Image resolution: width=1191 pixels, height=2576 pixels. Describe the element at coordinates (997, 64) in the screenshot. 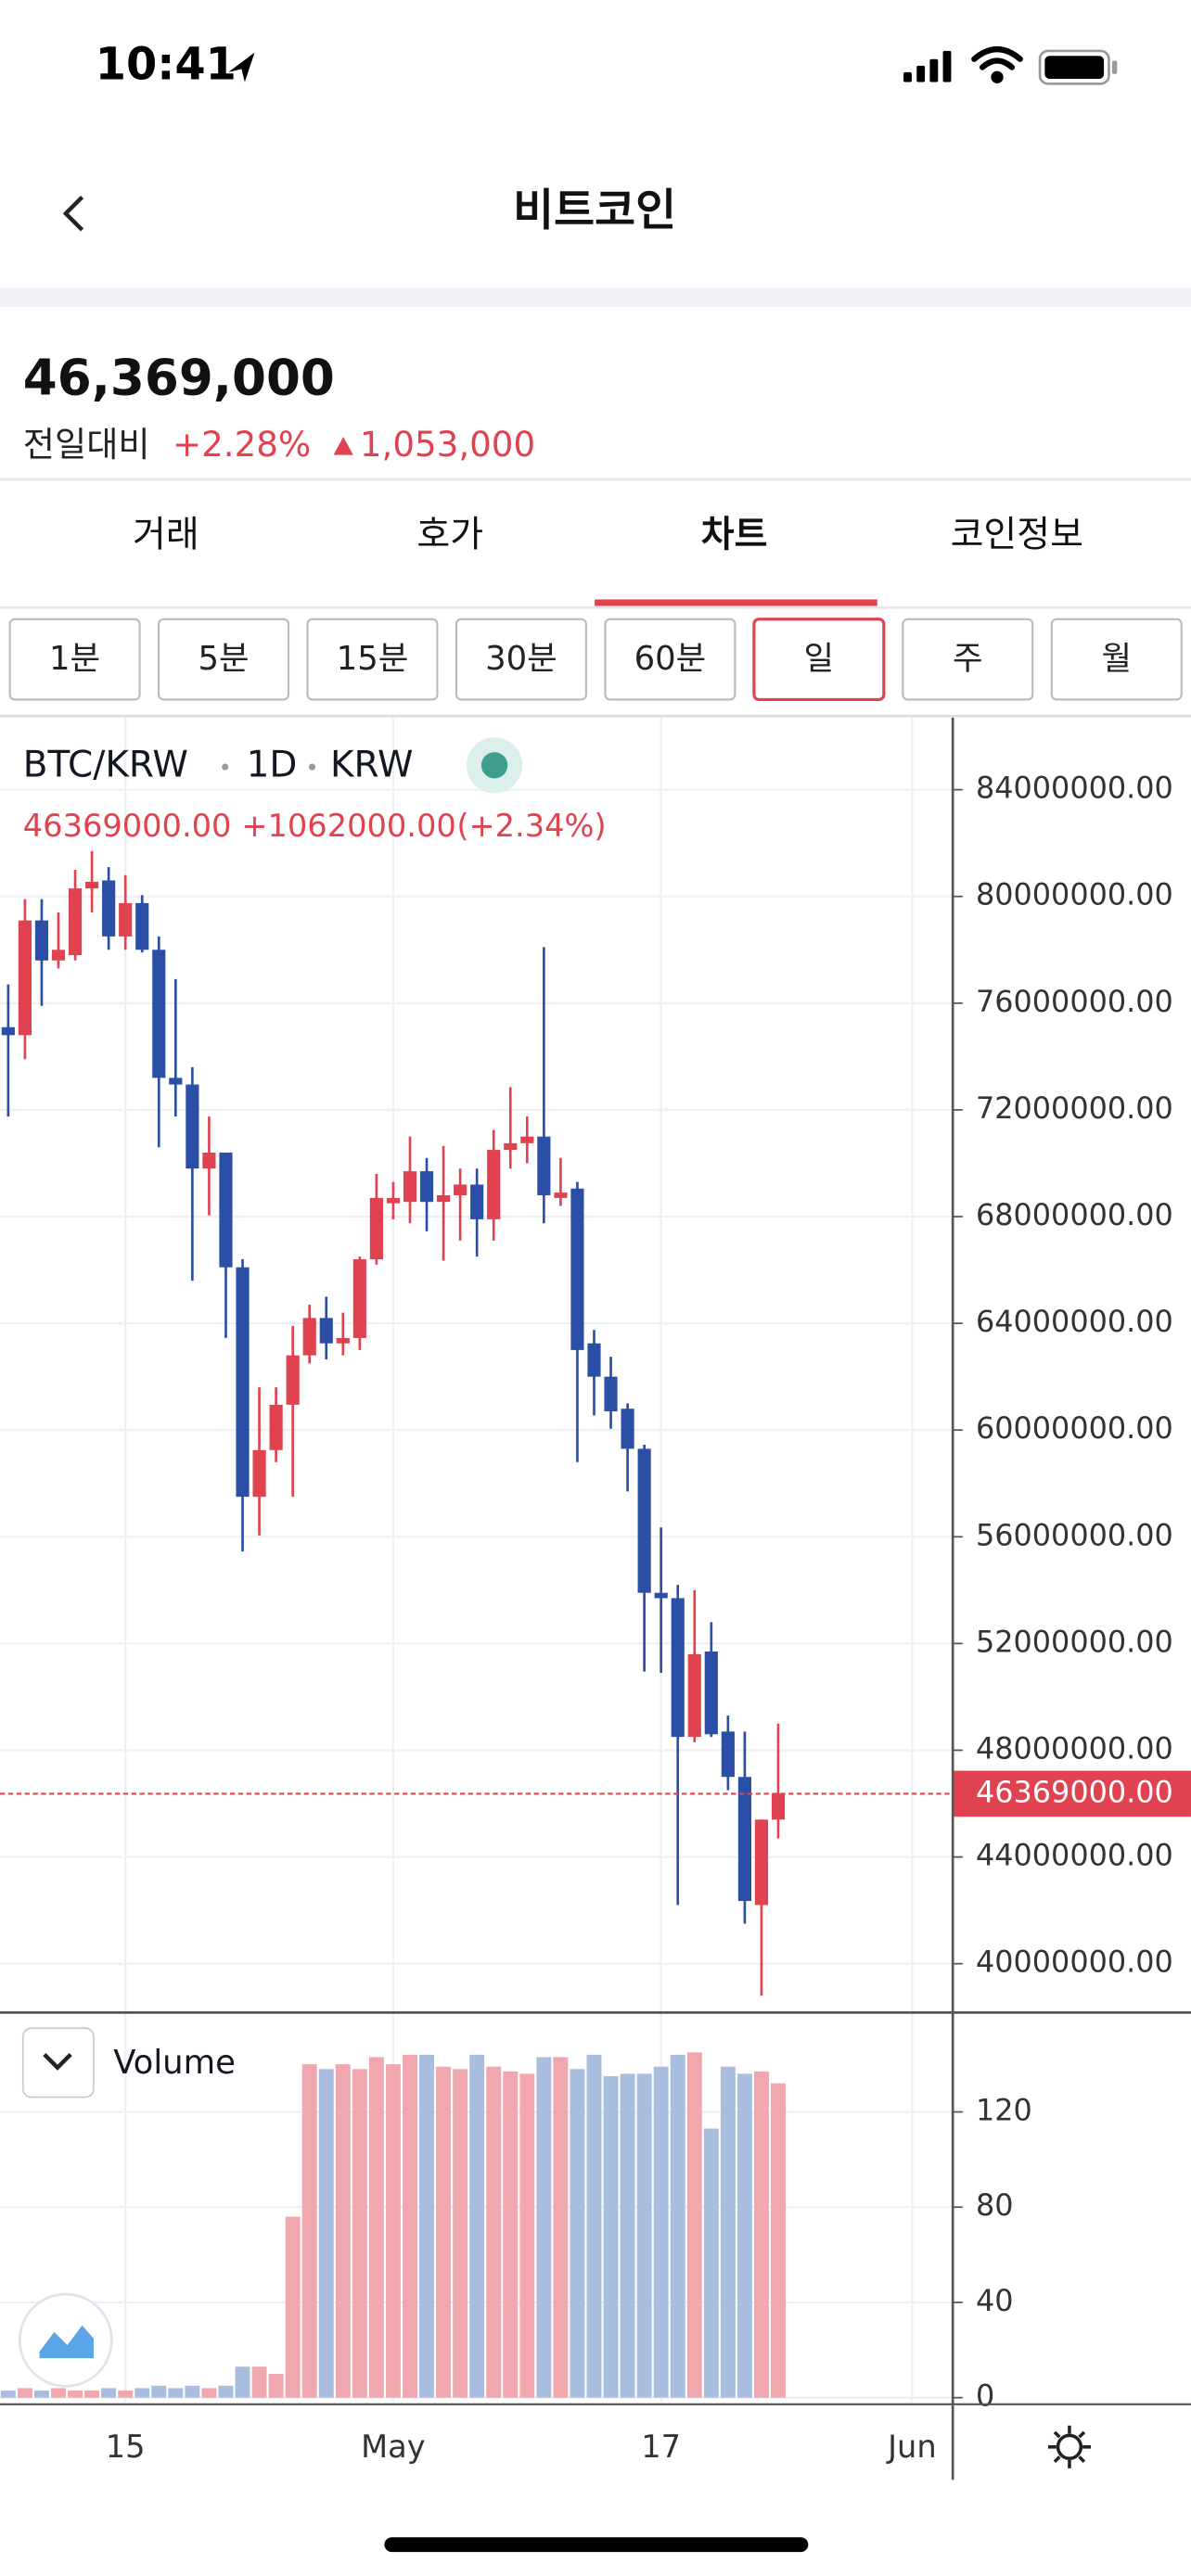

I see `wifi-icon` at that location.